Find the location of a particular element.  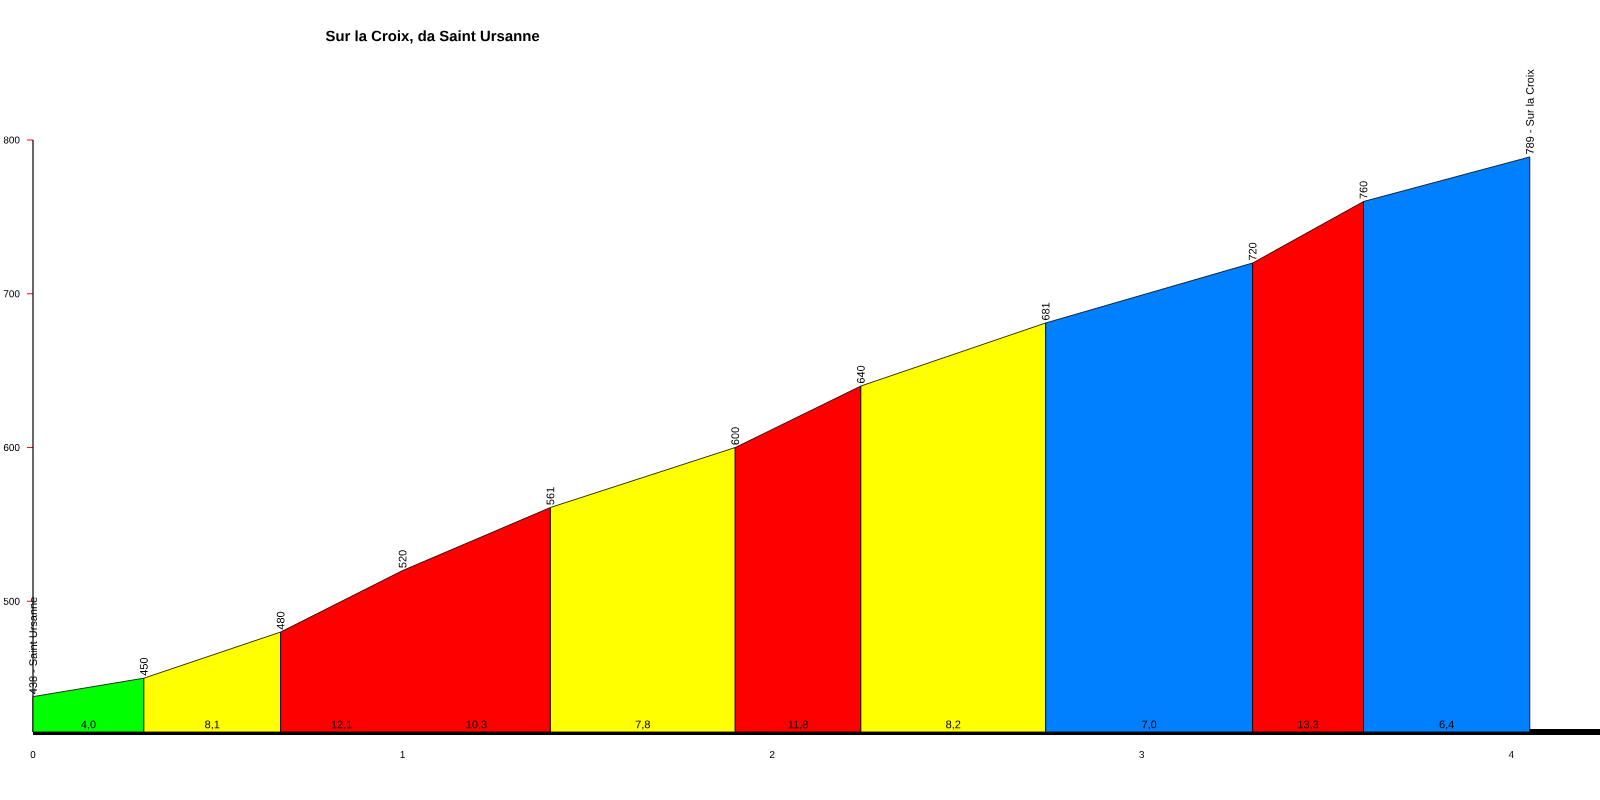

annotation: 4,0 is located at coordinates (88, 725).